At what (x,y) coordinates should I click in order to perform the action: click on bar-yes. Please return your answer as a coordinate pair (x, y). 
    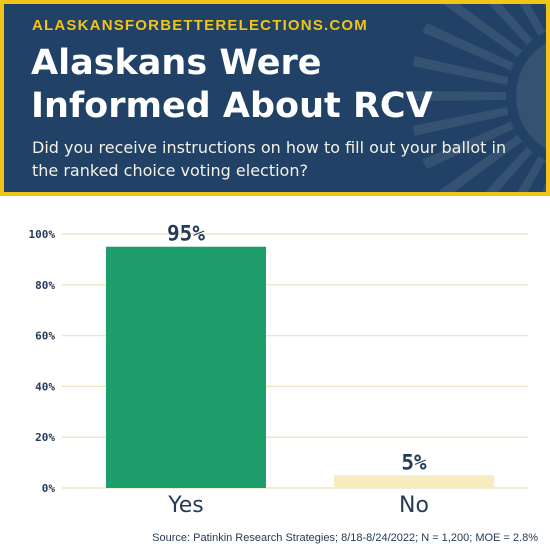
    Looking at the image, I should click on (186, 367).